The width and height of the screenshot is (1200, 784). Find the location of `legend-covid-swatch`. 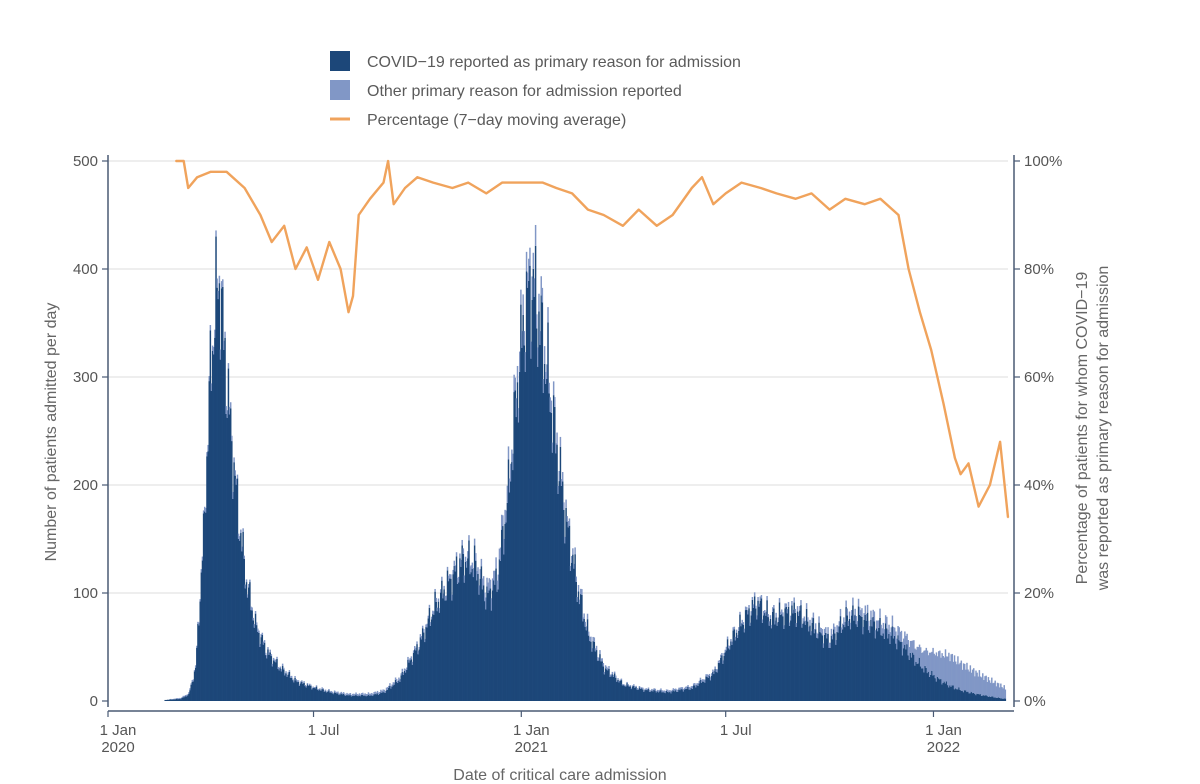

legend-covid-swatch is located at coordinates (340, 61).